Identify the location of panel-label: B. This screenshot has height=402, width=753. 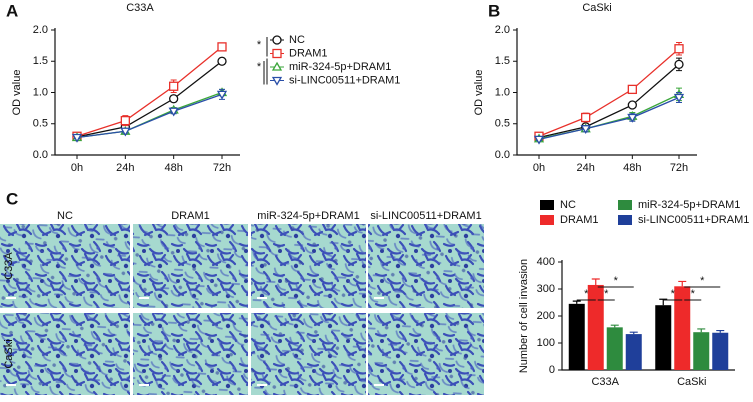
(494, 10).